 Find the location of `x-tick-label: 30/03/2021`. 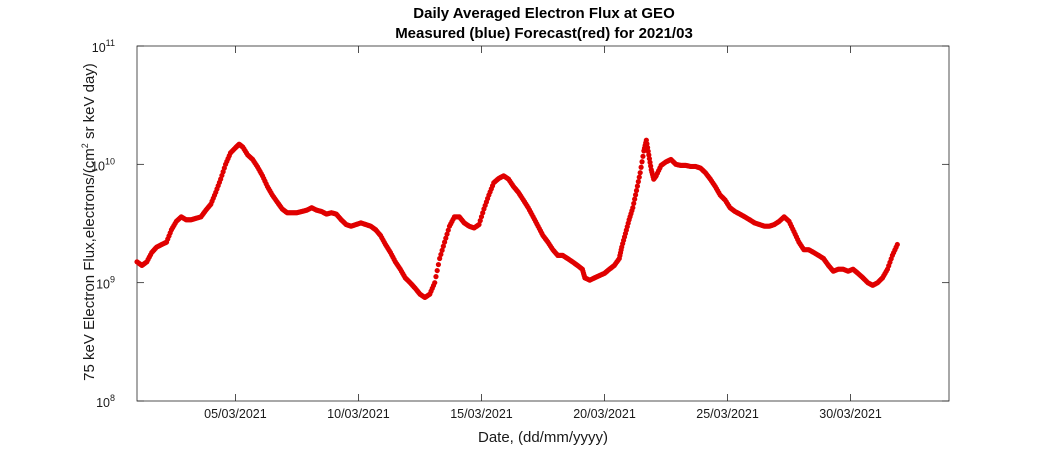

x-tick-label: 30/03/2021 is located at coordinates (850, 414).